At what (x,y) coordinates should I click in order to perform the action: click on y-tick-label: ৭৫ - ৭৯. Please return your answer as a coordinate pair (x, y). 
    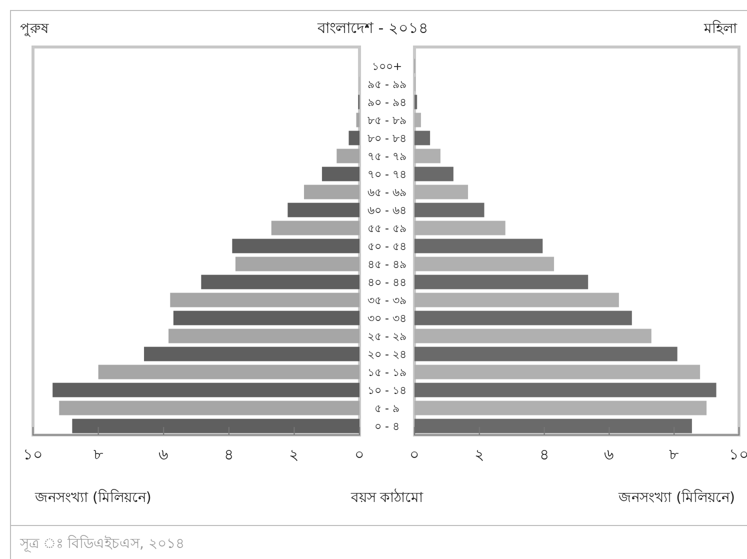
    Looking at the image, I should click on (387, 156).